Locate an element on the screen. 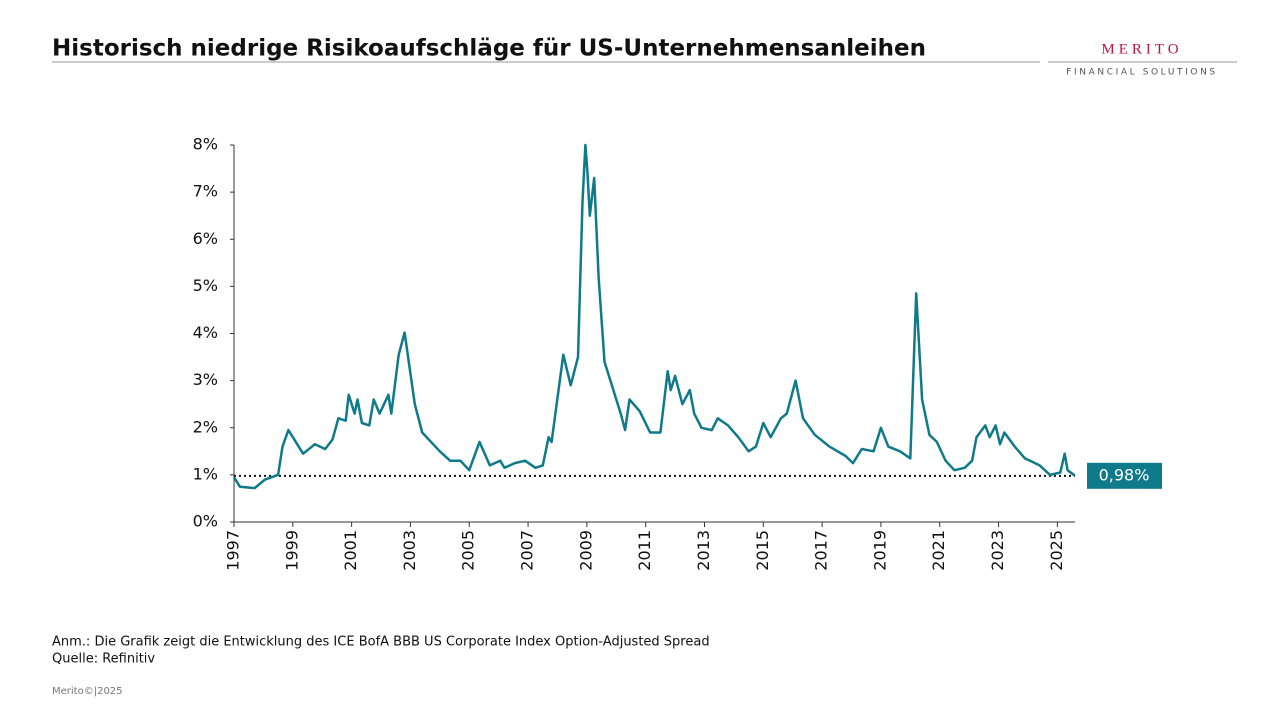  x-tick-label: 2013 is located at coordinates (703, 550).